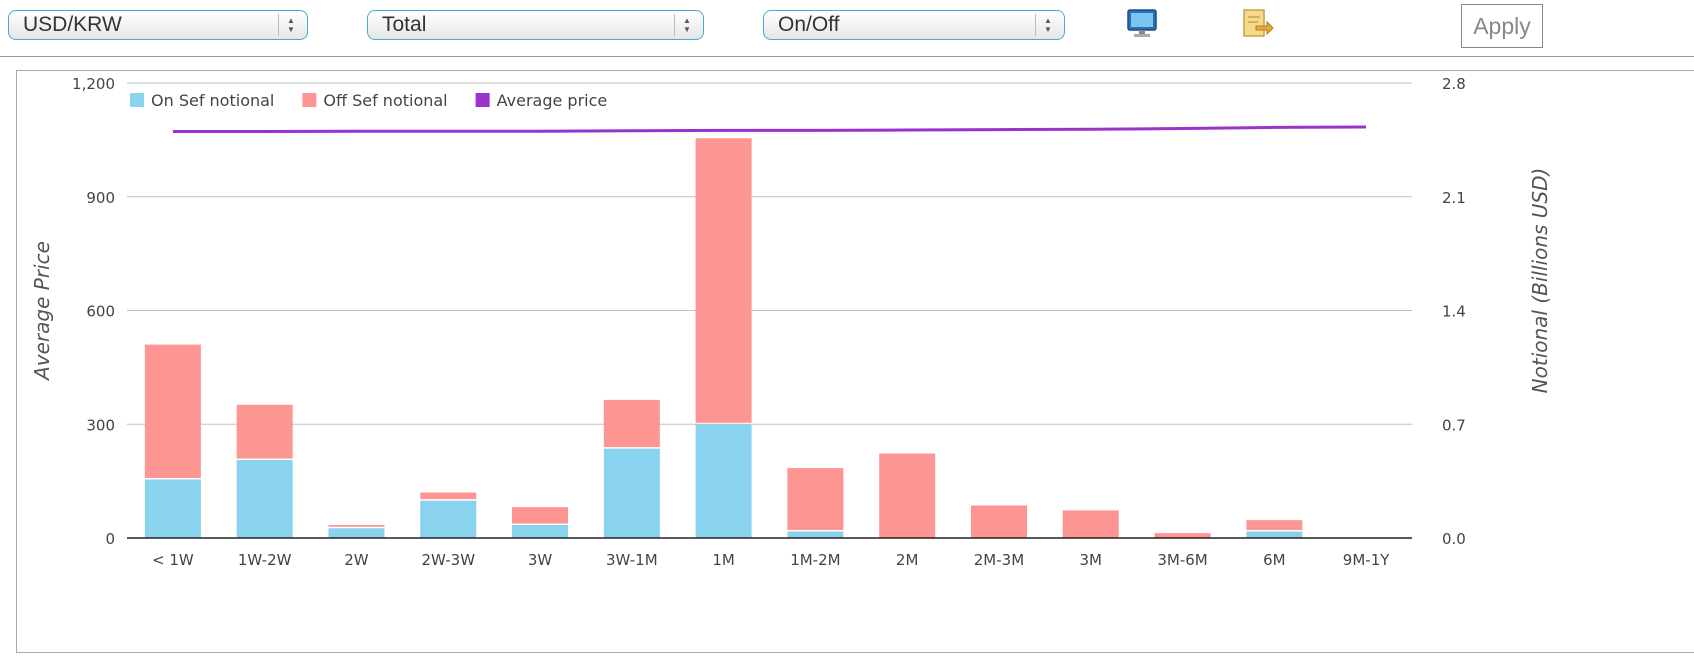  Describe the element at coordinates (540, 560) in the screenshot. I see `x-tick-label: 3W` at that location.